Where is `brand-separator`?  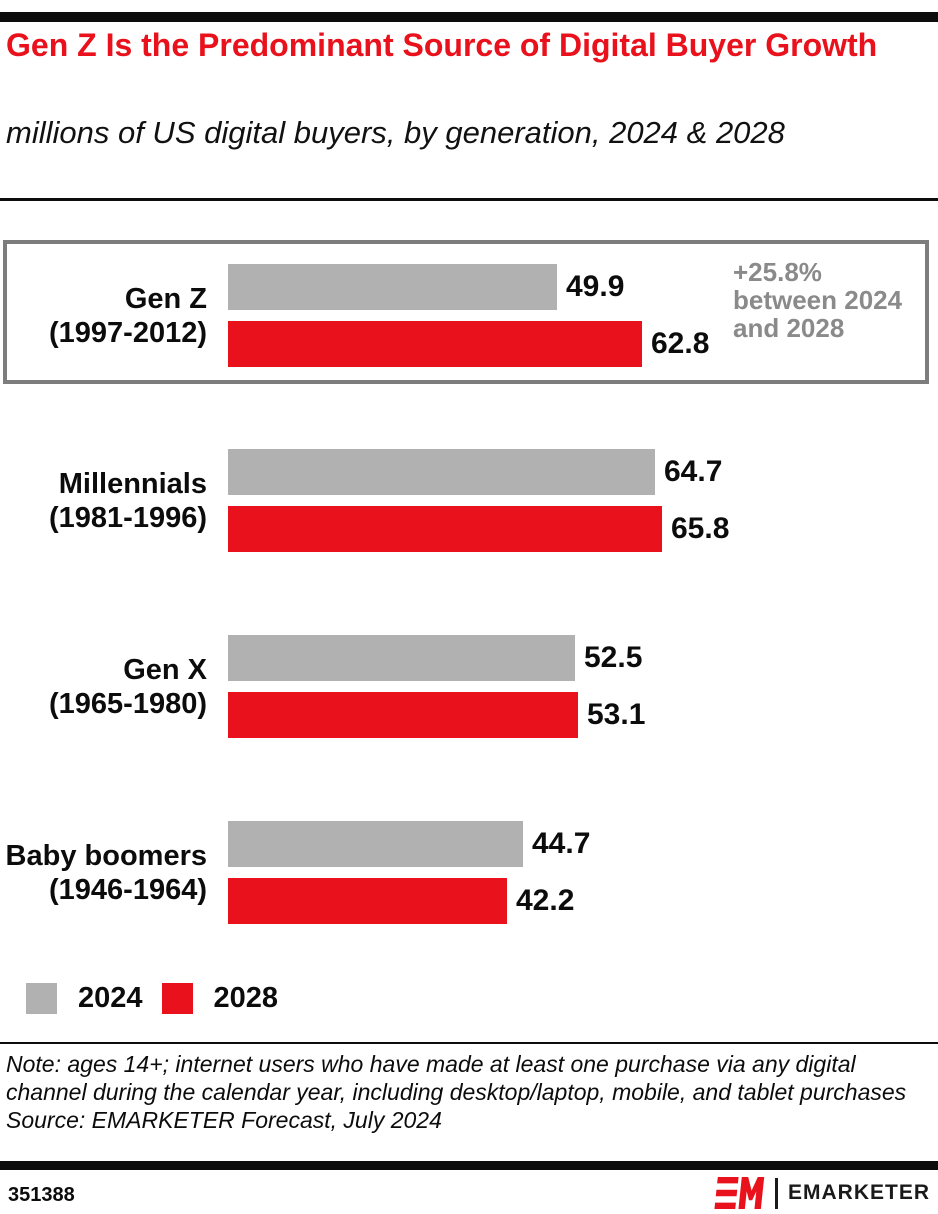
brand-separator is located at coordinates (776, 1193).